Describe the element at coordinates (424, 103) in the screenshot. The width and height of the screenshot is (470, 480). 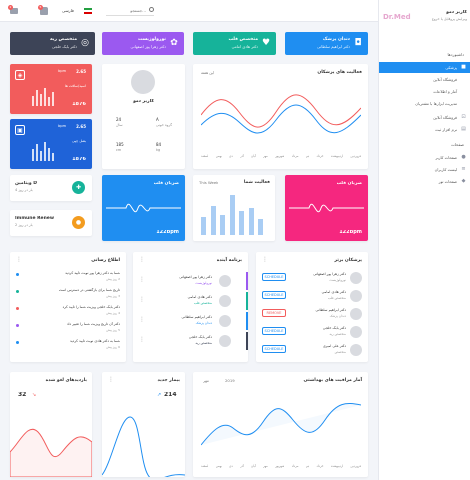
I see `sidebar-item-crm: مدیریت ابزارها با مشتریان` at that location.